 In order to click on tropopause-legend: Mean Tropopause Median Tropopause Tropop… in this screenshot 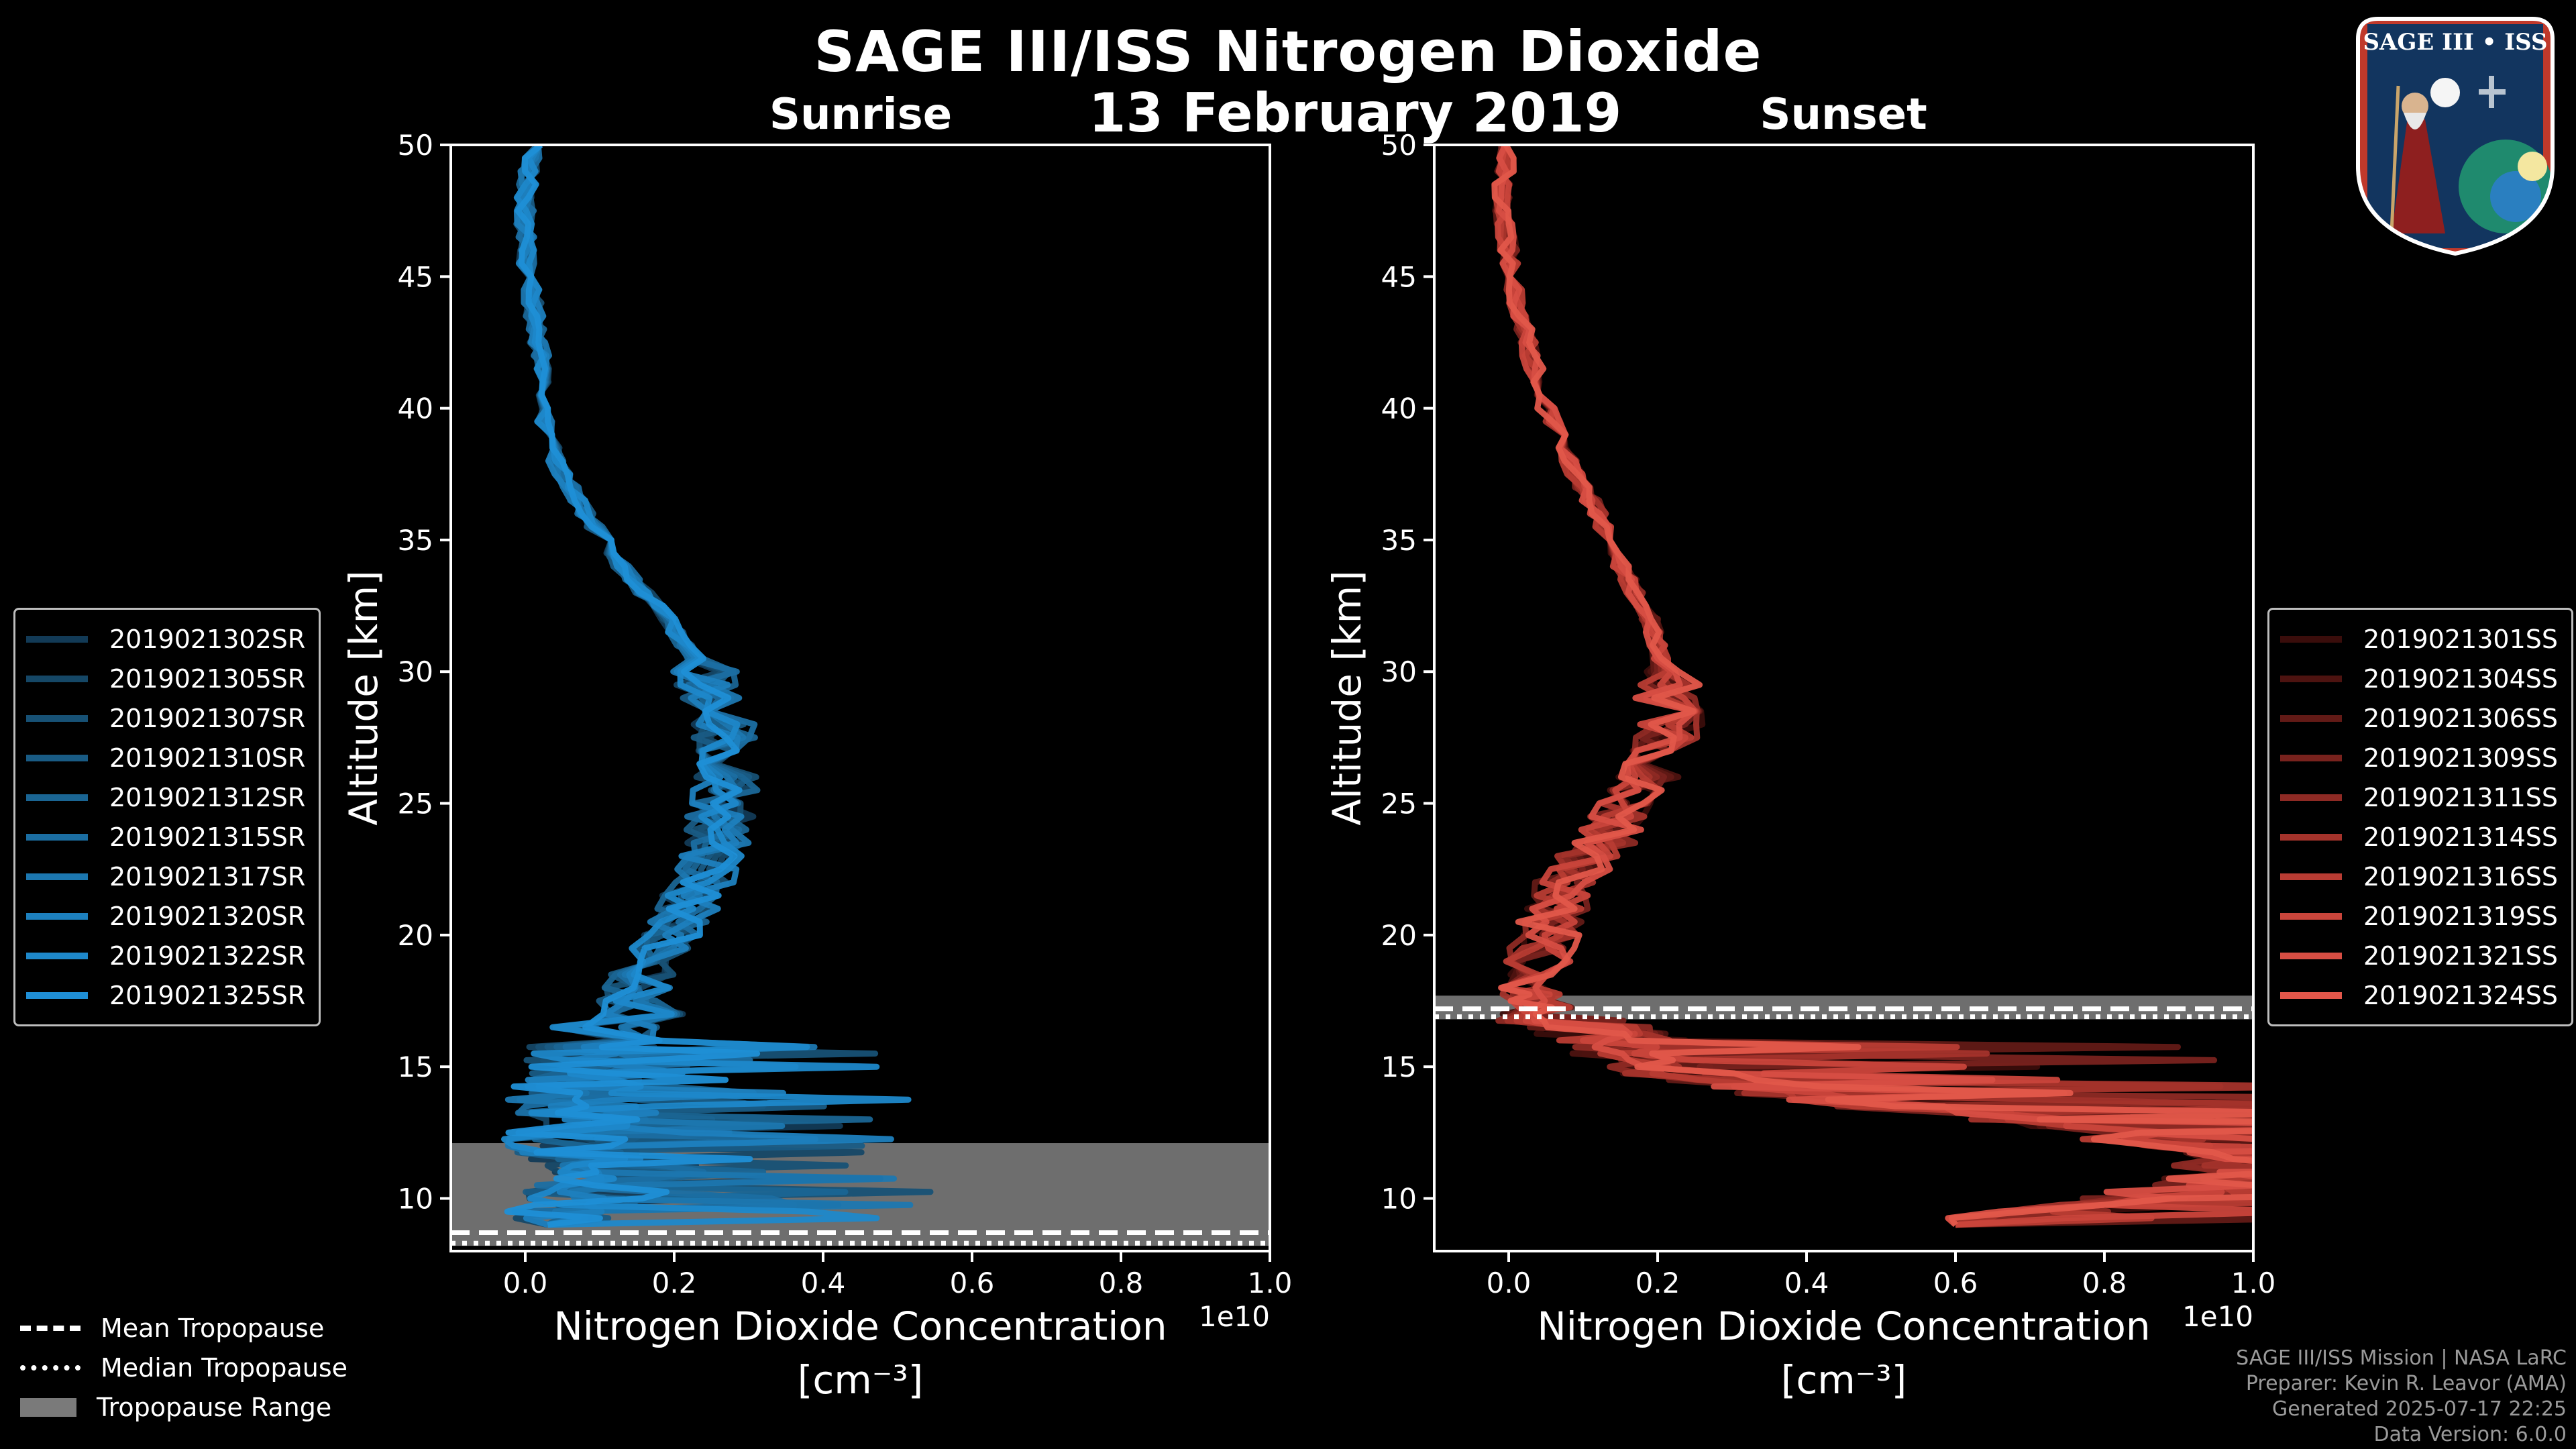, I will do `click(183, 1367)`.